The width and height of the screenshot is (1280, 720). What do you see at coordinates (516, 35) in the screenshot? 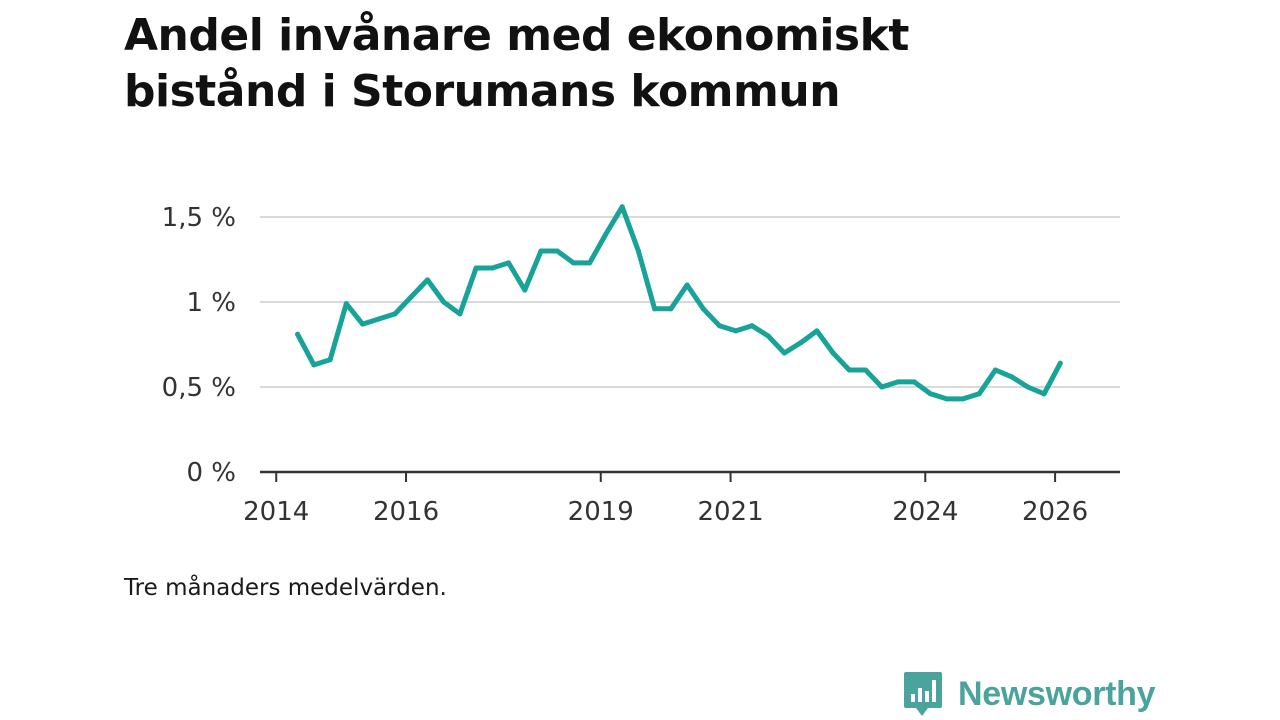
I see `chart-title-line-1: Andel invånare med ekonomiskt` at bounding box center [516, 35].